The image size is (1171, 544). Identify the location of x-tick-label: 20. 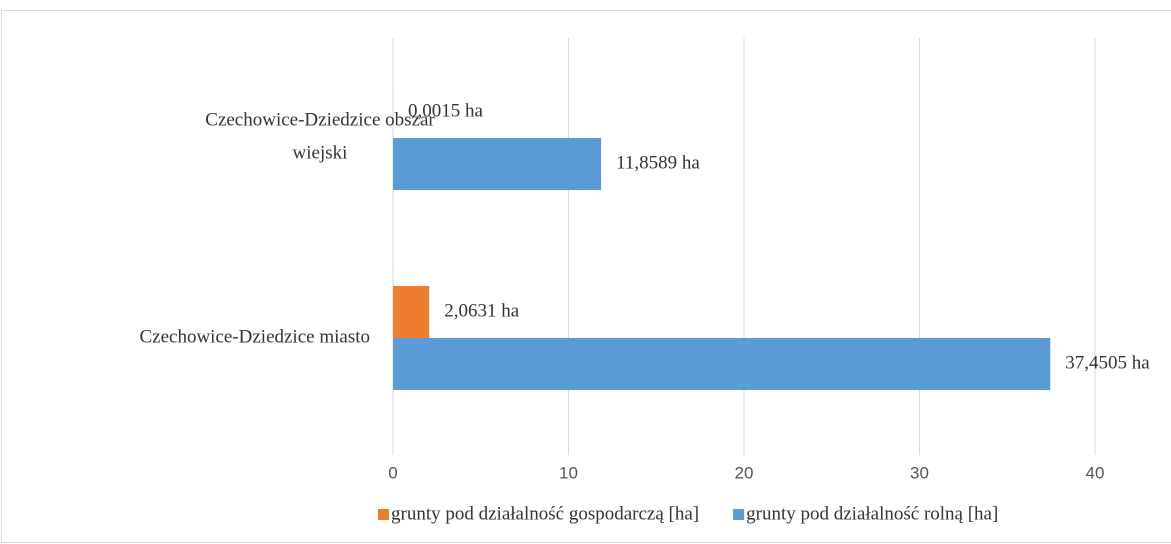
(744, 472).